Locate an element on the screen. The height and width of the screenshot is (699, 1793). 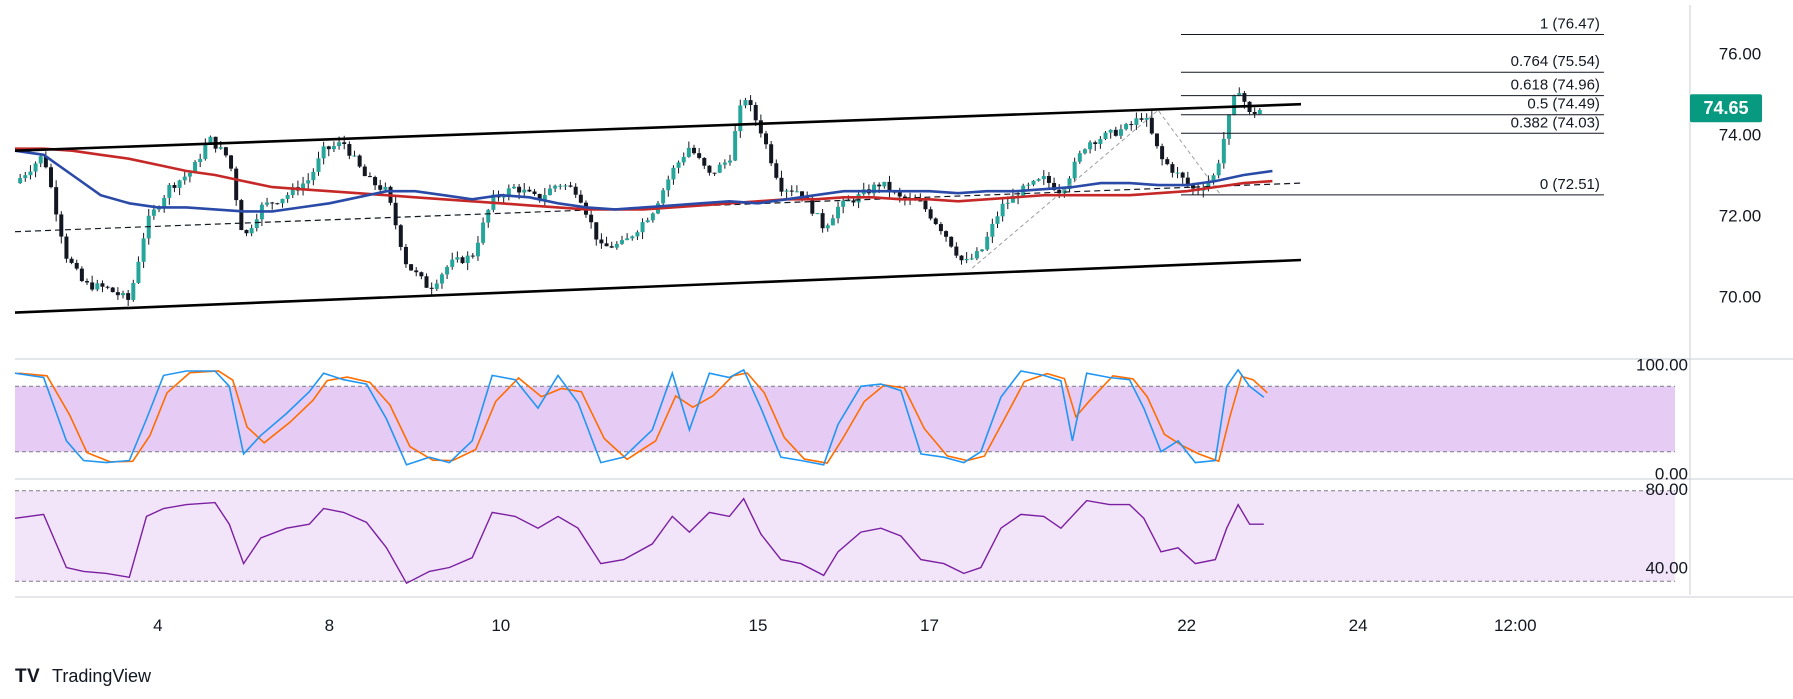
time-axis-tick-label: 15 is located at coordinates (758, 625).